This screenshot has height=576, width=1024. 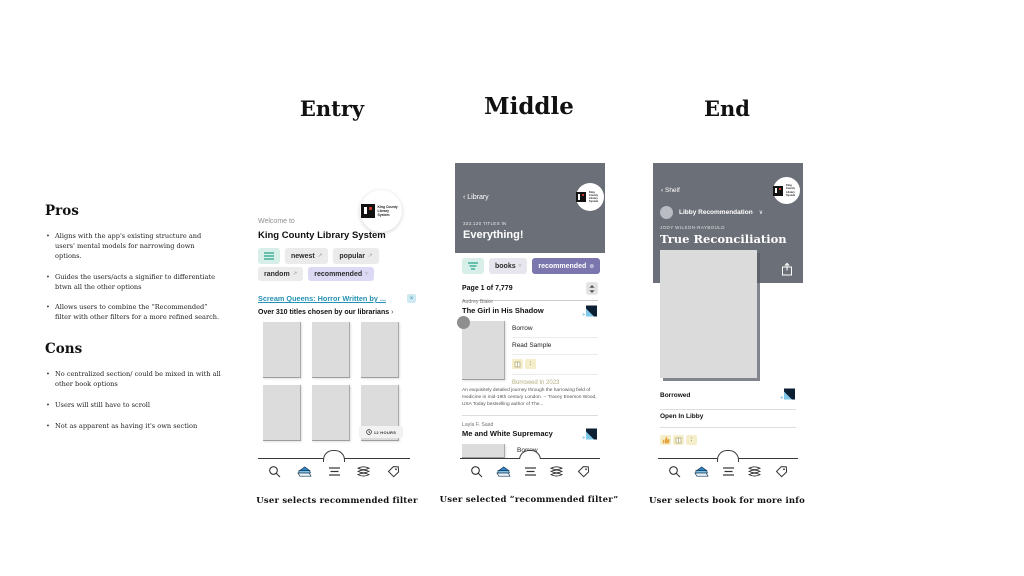 What do you see at coordinates (62, 211) in the screenshot?
I see `pros-title: Pros` at bounding box center [62, 211].